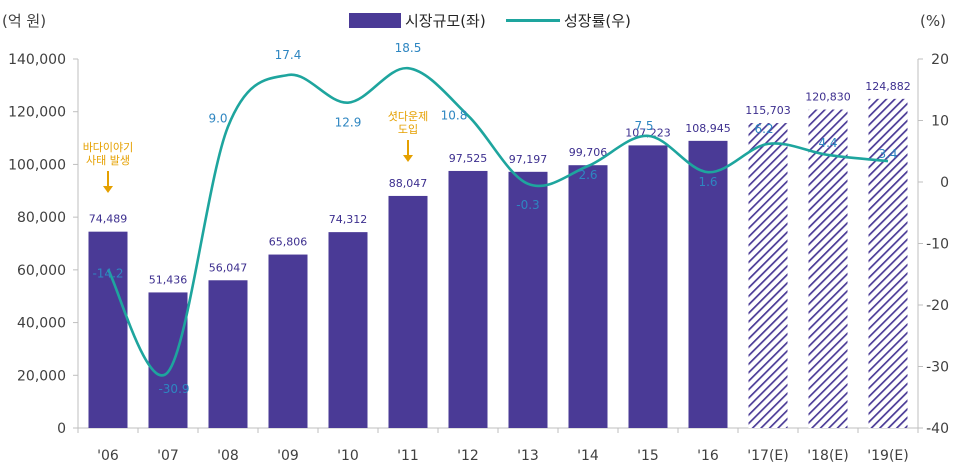 This screenshot has width=962, height=470. Describe the element at coordinates (888, 86) in the screenshot. I see `bar-value-label: 124,882` at that location.